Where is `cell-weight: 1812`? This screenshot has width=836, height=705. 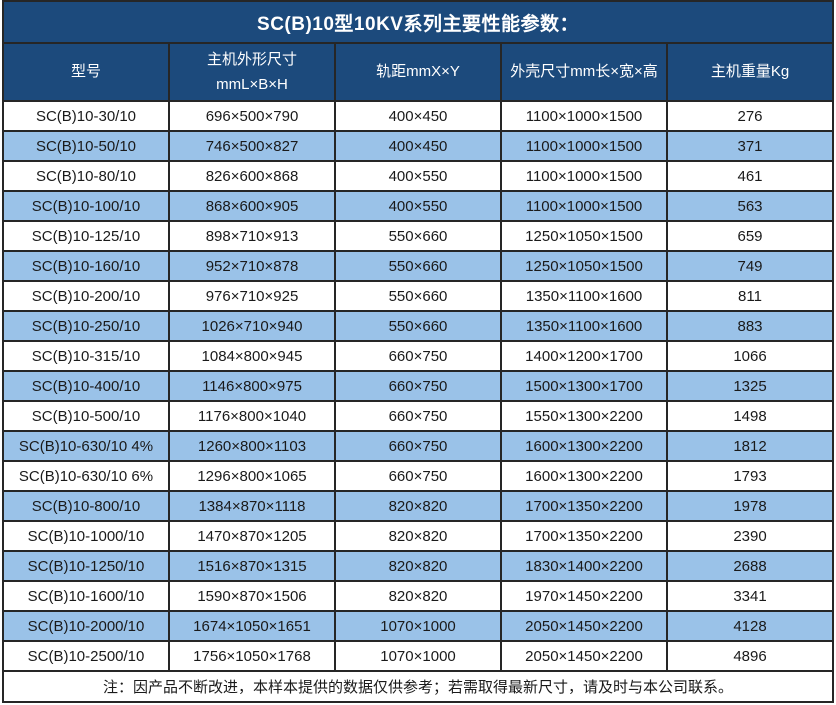 cell-weight: 1812 is located at coordinates (750, 446).